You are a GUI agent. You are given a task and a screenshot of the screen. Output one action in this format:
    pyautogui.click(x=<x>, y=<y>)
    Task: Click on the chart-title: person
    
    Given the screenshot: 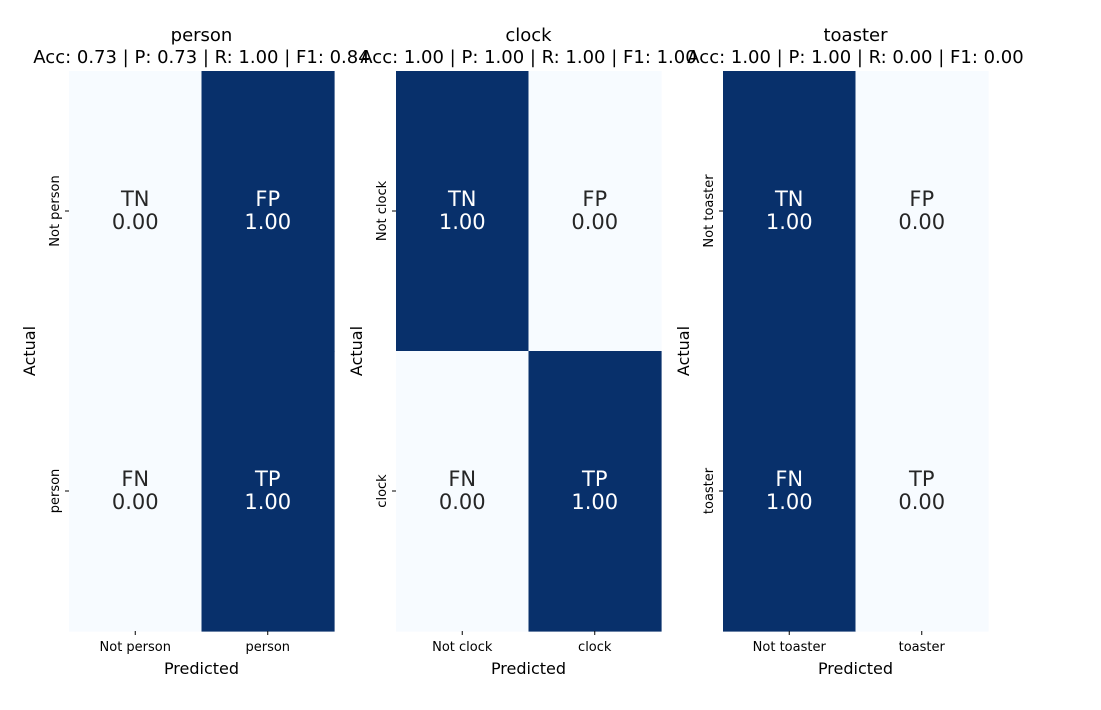 What is the action you would take?
    pyautogui.click(x=202, y=35)
    